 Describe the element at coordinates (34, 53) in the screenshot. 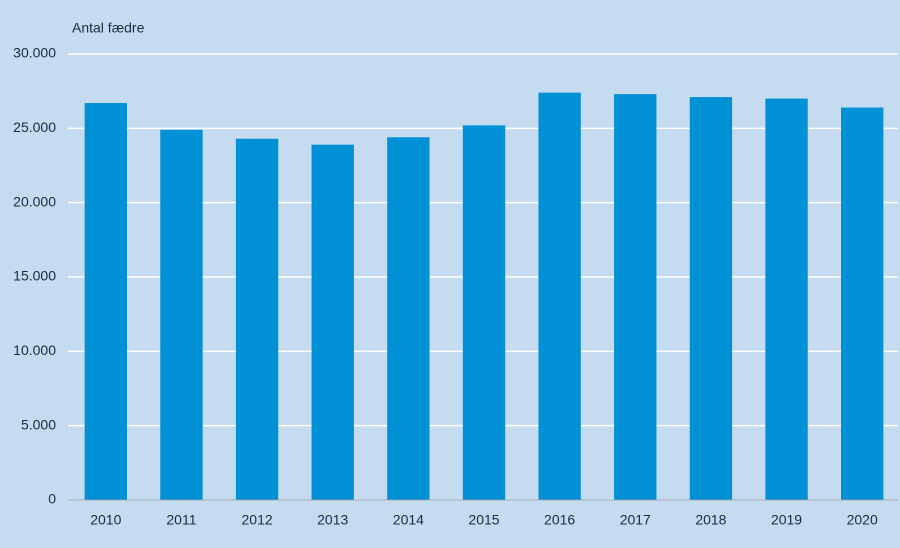

I see `y-tick-label: 30.000` at that location.